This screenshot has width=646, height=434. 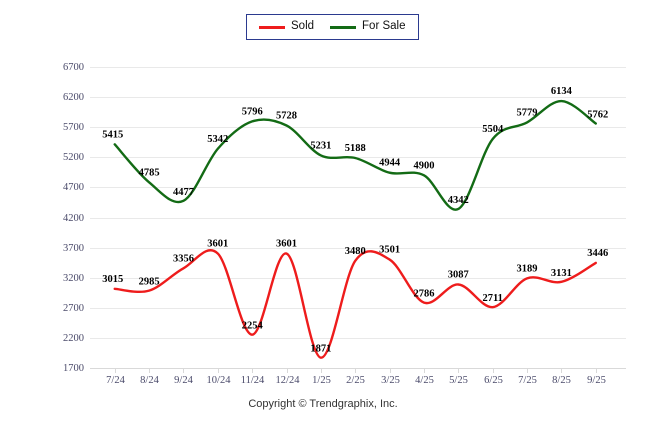 I want to click on chart-legend: Sold For Sale, so click(x=332, y=27).